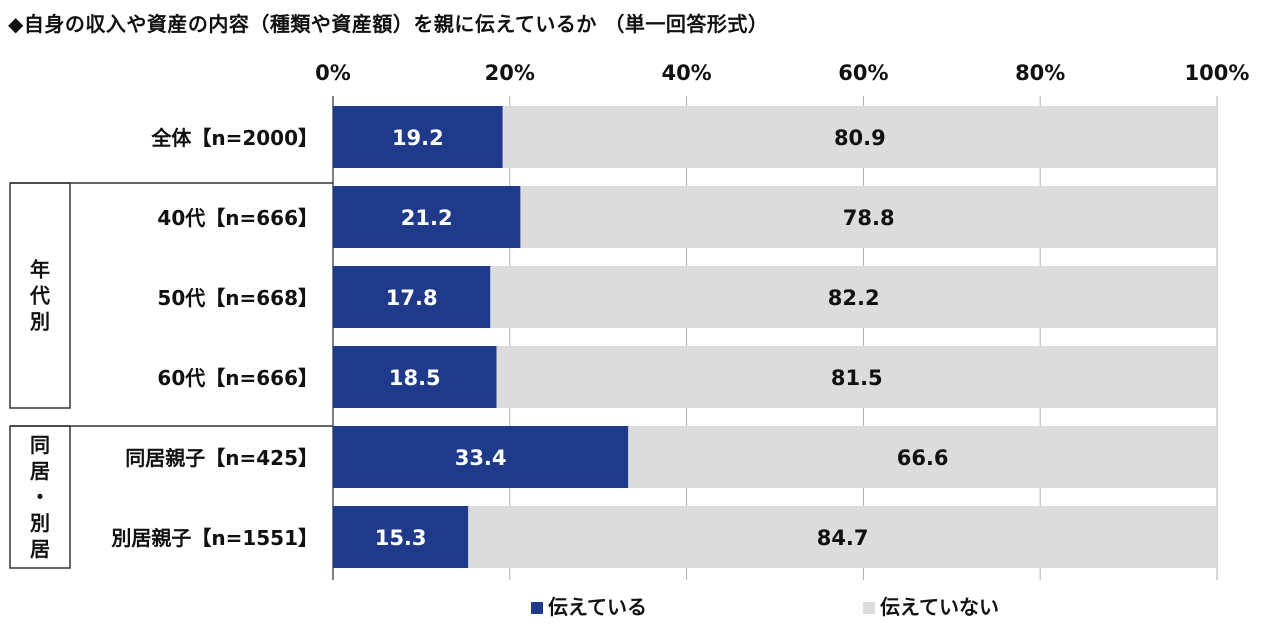 The height and width of the screenshot is (633, 1266). What do you see at coordinates (221, 458) in the screenshot?
I see `category-label: 同居親子【n=425】` at bounding box center [221, 458].